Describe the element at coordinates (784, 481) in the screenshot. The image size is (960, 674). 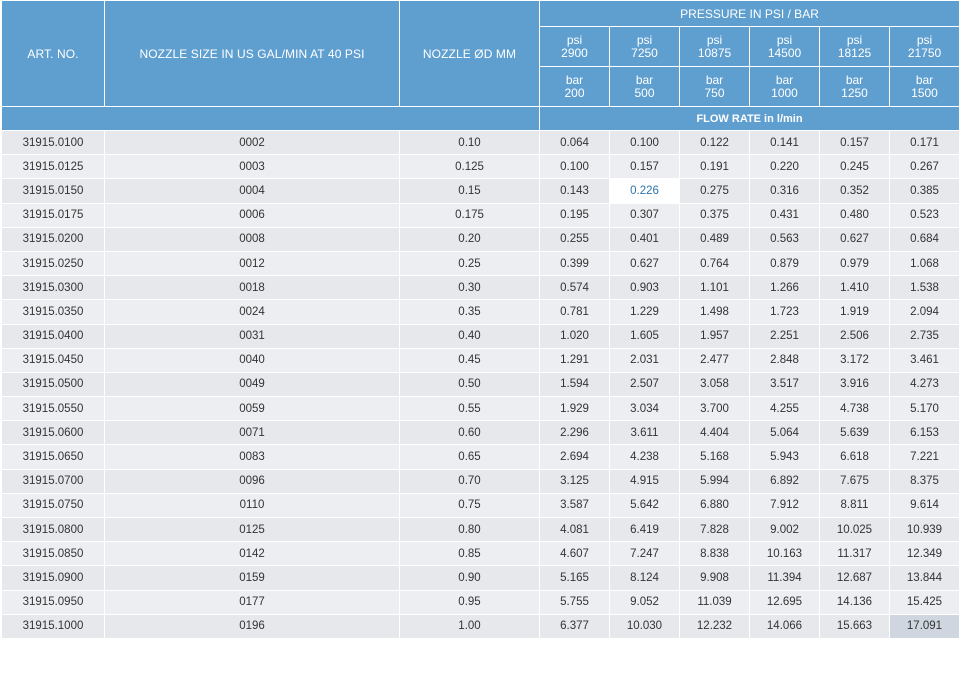
I see `flow-rate-cell: 6.892` at that location.